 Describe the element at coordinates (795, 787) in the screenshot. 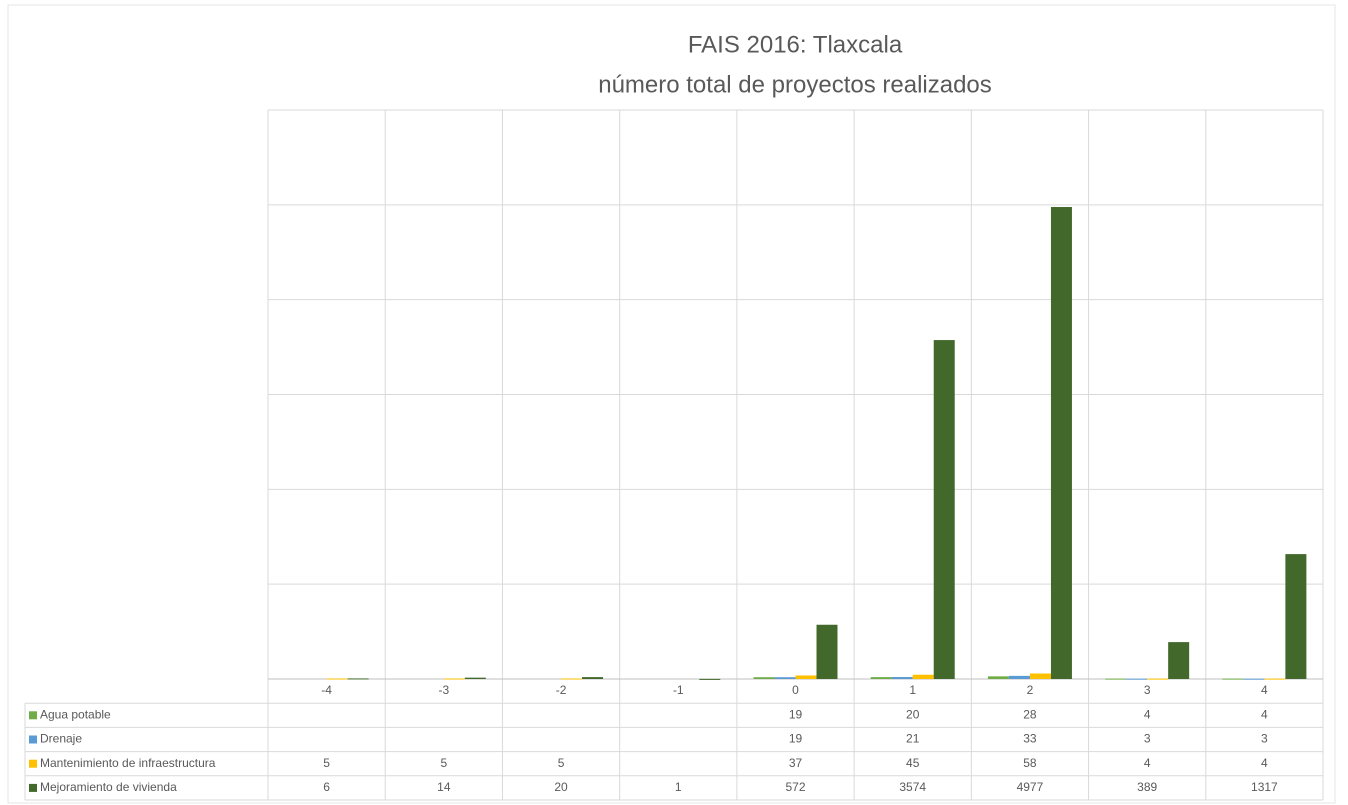

I see `table-value: 572` at that location.